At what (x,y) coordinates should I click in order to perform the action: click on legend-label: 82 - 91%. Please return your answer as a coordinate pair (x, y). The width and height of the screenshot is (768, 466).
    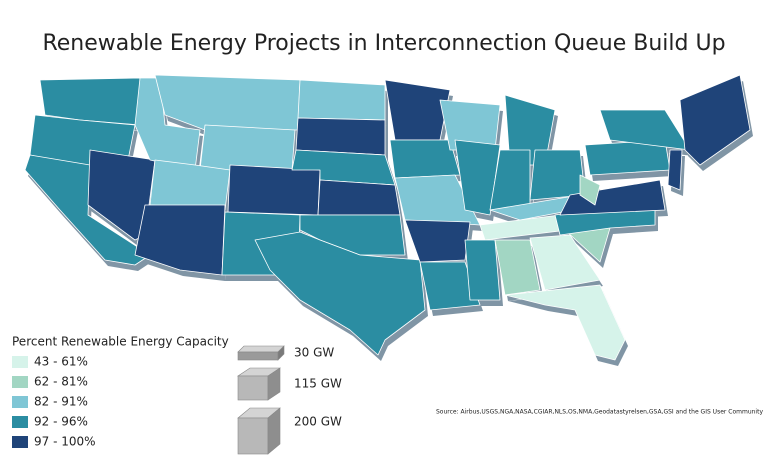
    Looking at the image, I should click on (61, 402).